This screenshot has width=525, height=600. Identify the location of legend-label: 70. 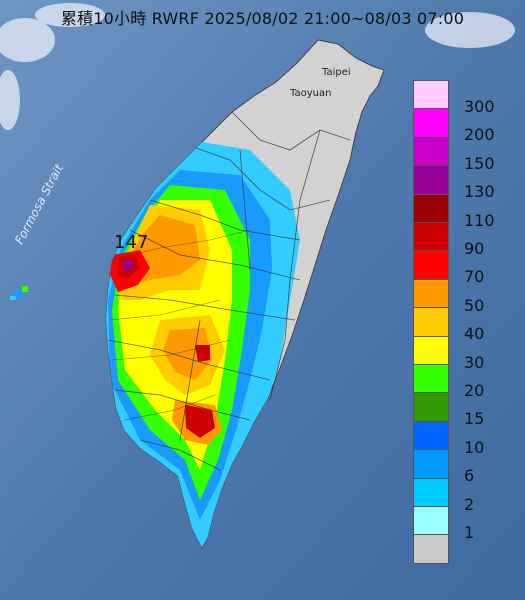
(474, 277).